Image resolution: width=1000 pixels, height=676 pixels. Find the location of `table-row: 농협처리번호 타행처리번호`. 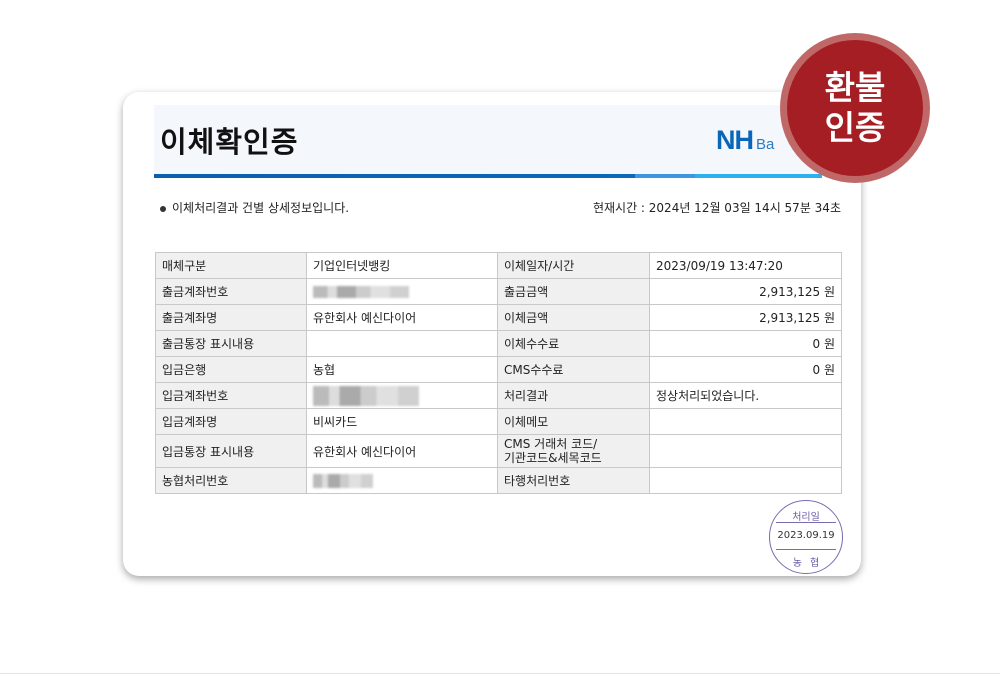

table-row: 농협처리번호 타행처리번호 is located at coordinates (498, 480).